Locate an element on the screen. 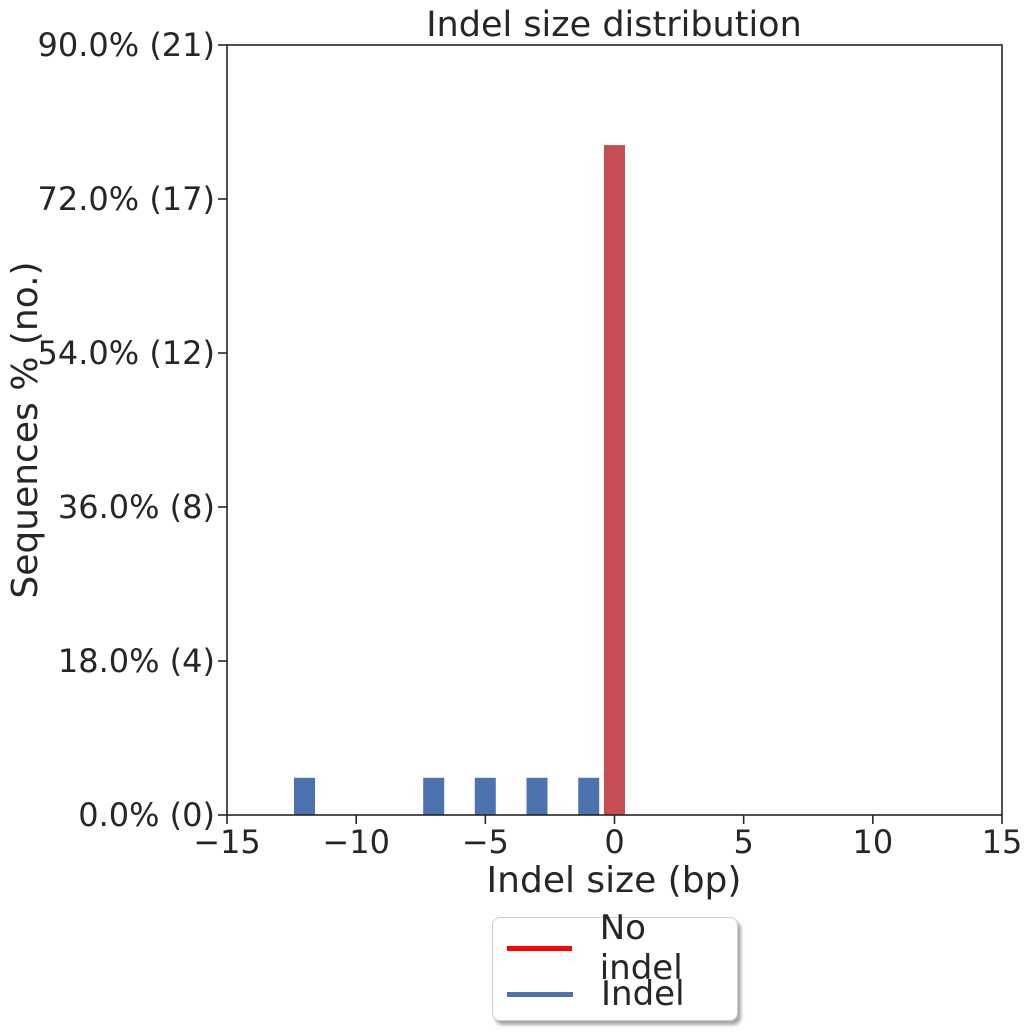 This screenshot has width=1030, height=1032. legend: No indel Indel is located at coordinates (615, 964).